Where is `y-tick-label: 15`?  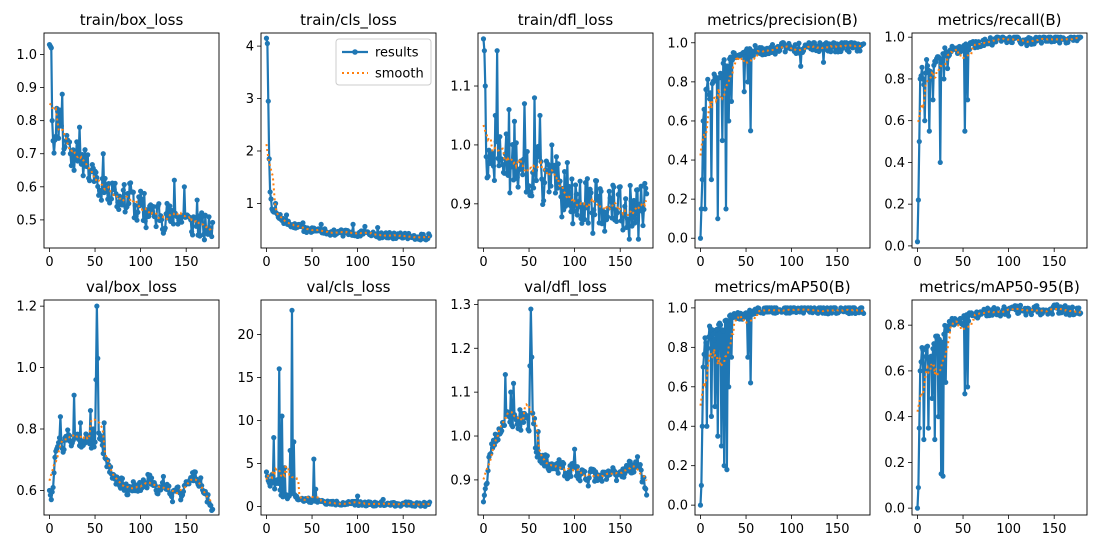
y-tick-label: 15 is located at coordinates (245, 378).